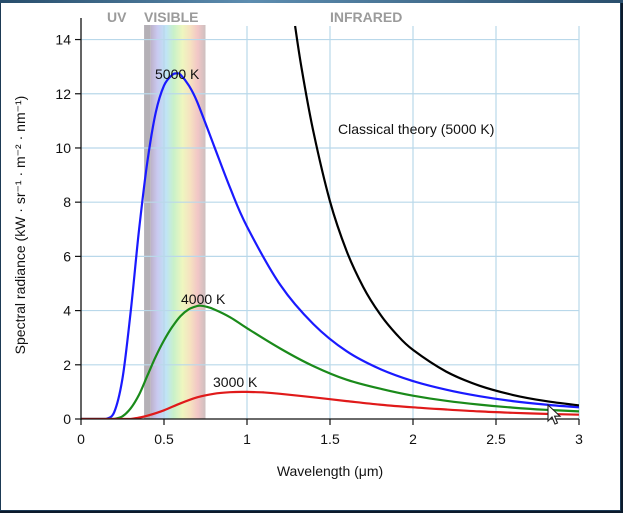 The height and width of the screenshot is (513, 623). Describe the element at coordinates (330, 471) in the screenshot. I see `x-axis-title: Wavelength (μm)` at that location.